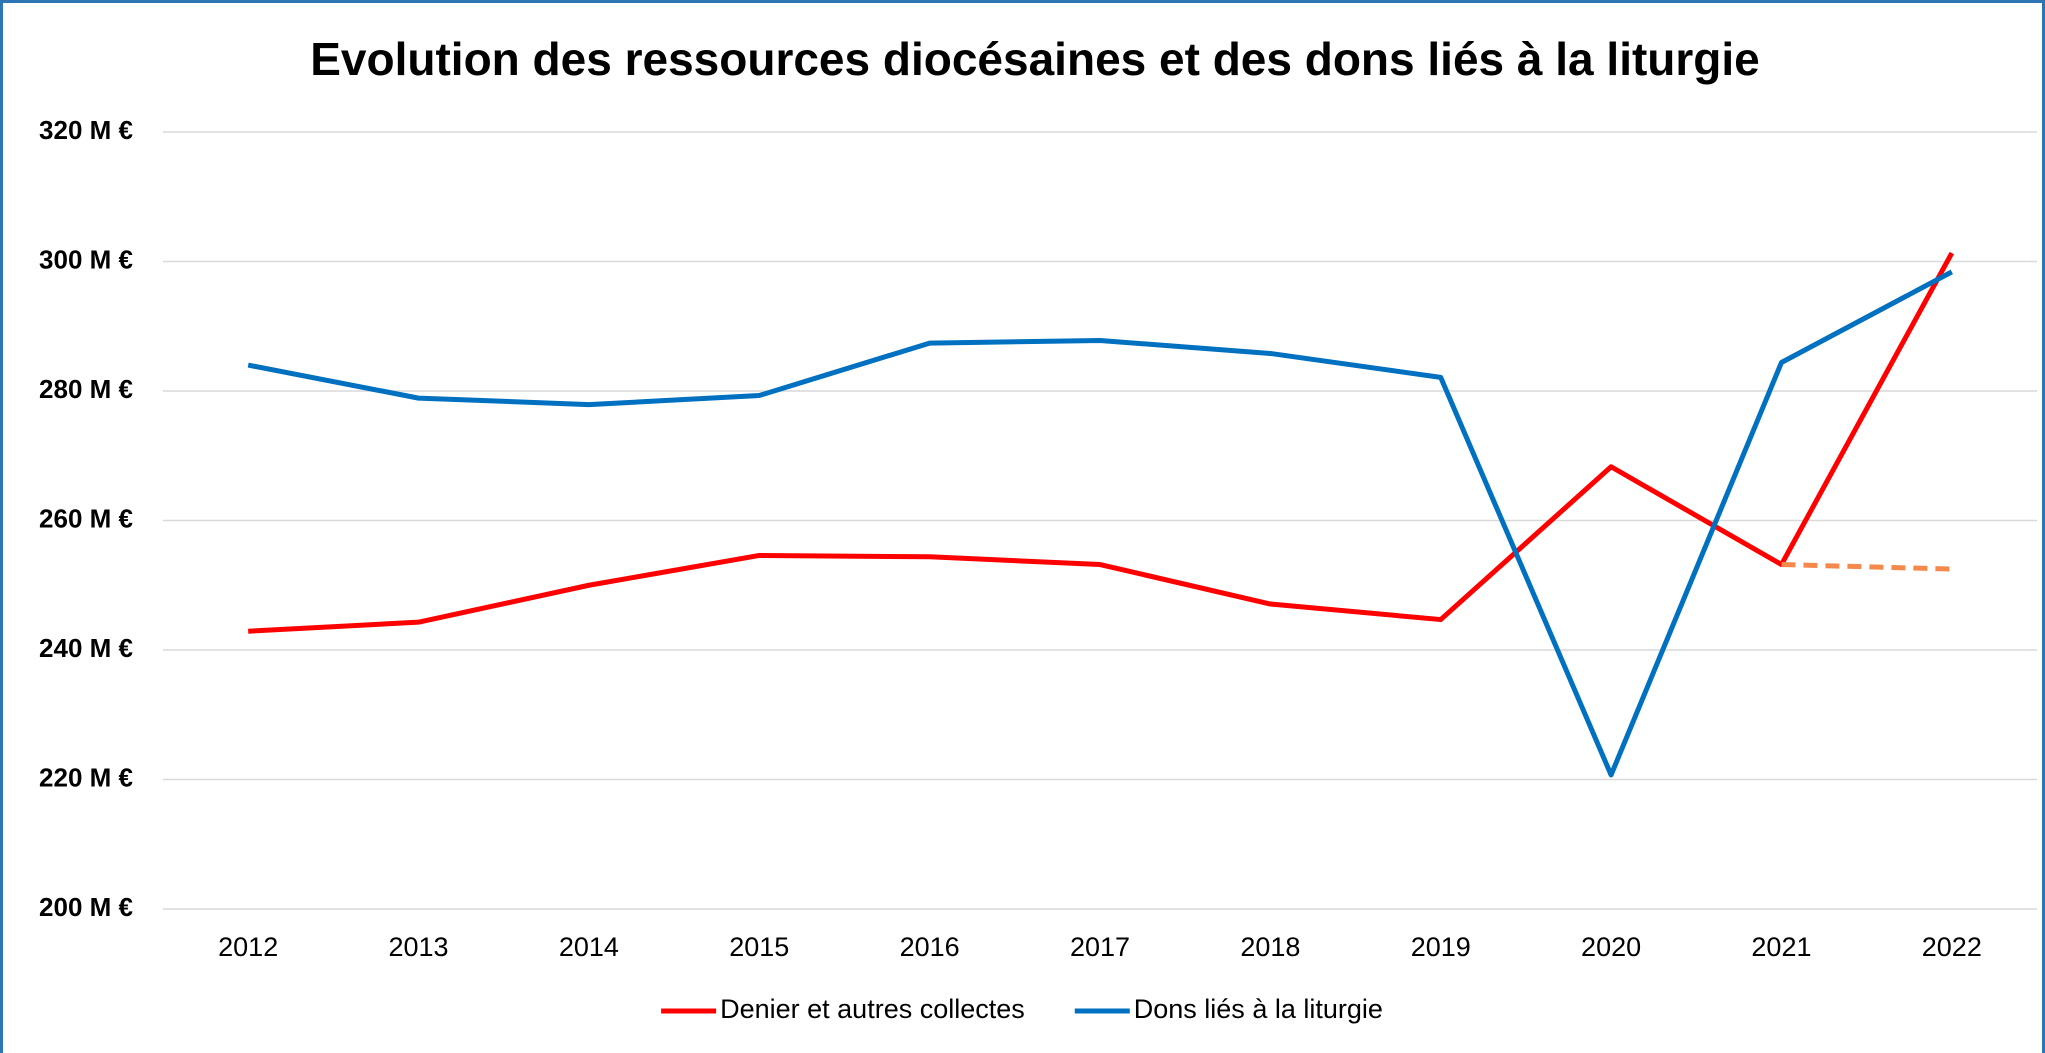 This screenshot has height=1053, width=2045. What do you see at coordinates (1100, 947) in the screenshot?
I see `x-tick-label: 2017` at bounding box center [1100, 947].